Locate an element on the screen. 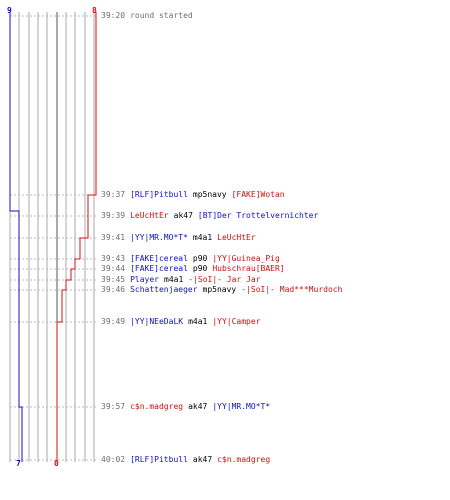 This screenshot has width=450, height=500. event-row: 39:37 [RLF]Pitbull mp5navy [FAKE]Wotan is located at coordinates (195, 195).